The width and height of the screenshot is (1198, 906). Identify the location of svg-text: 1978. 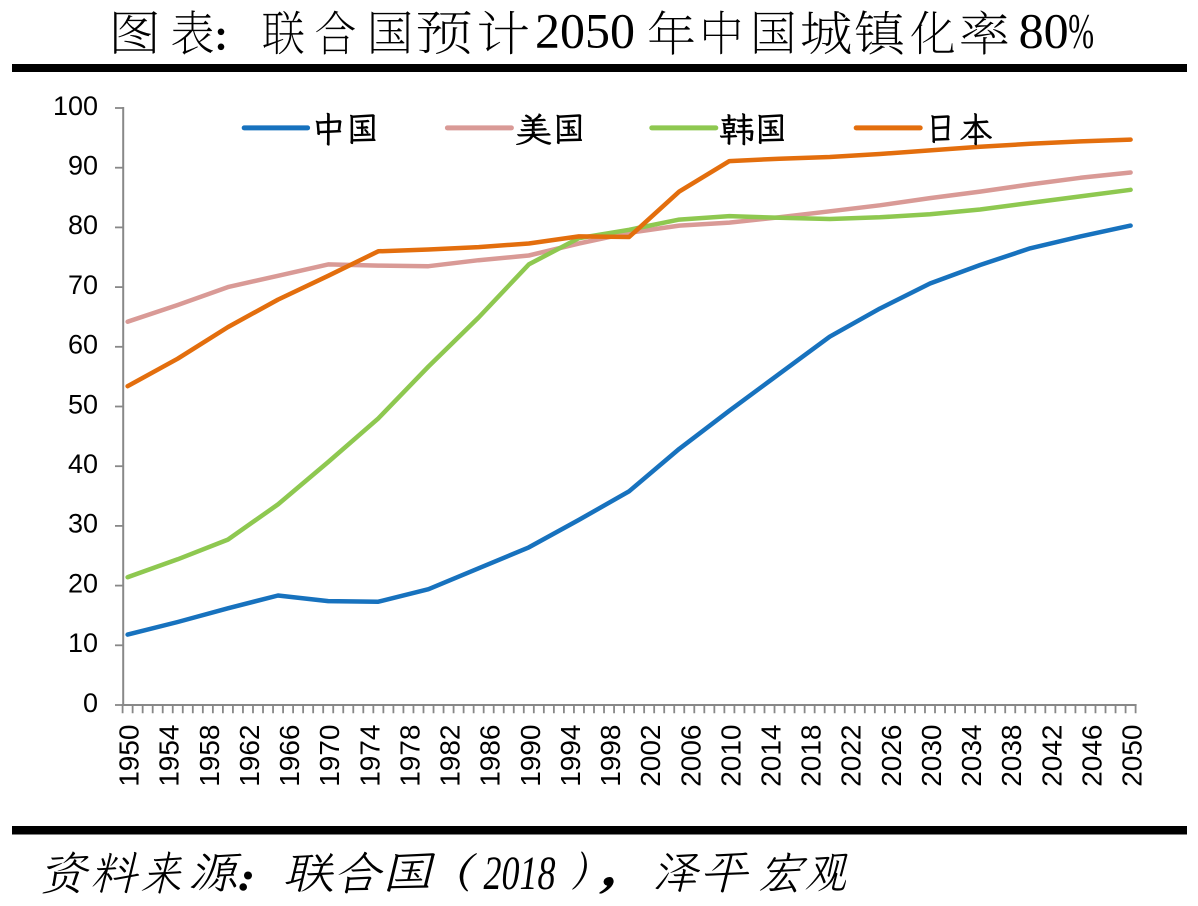
(409, 756).